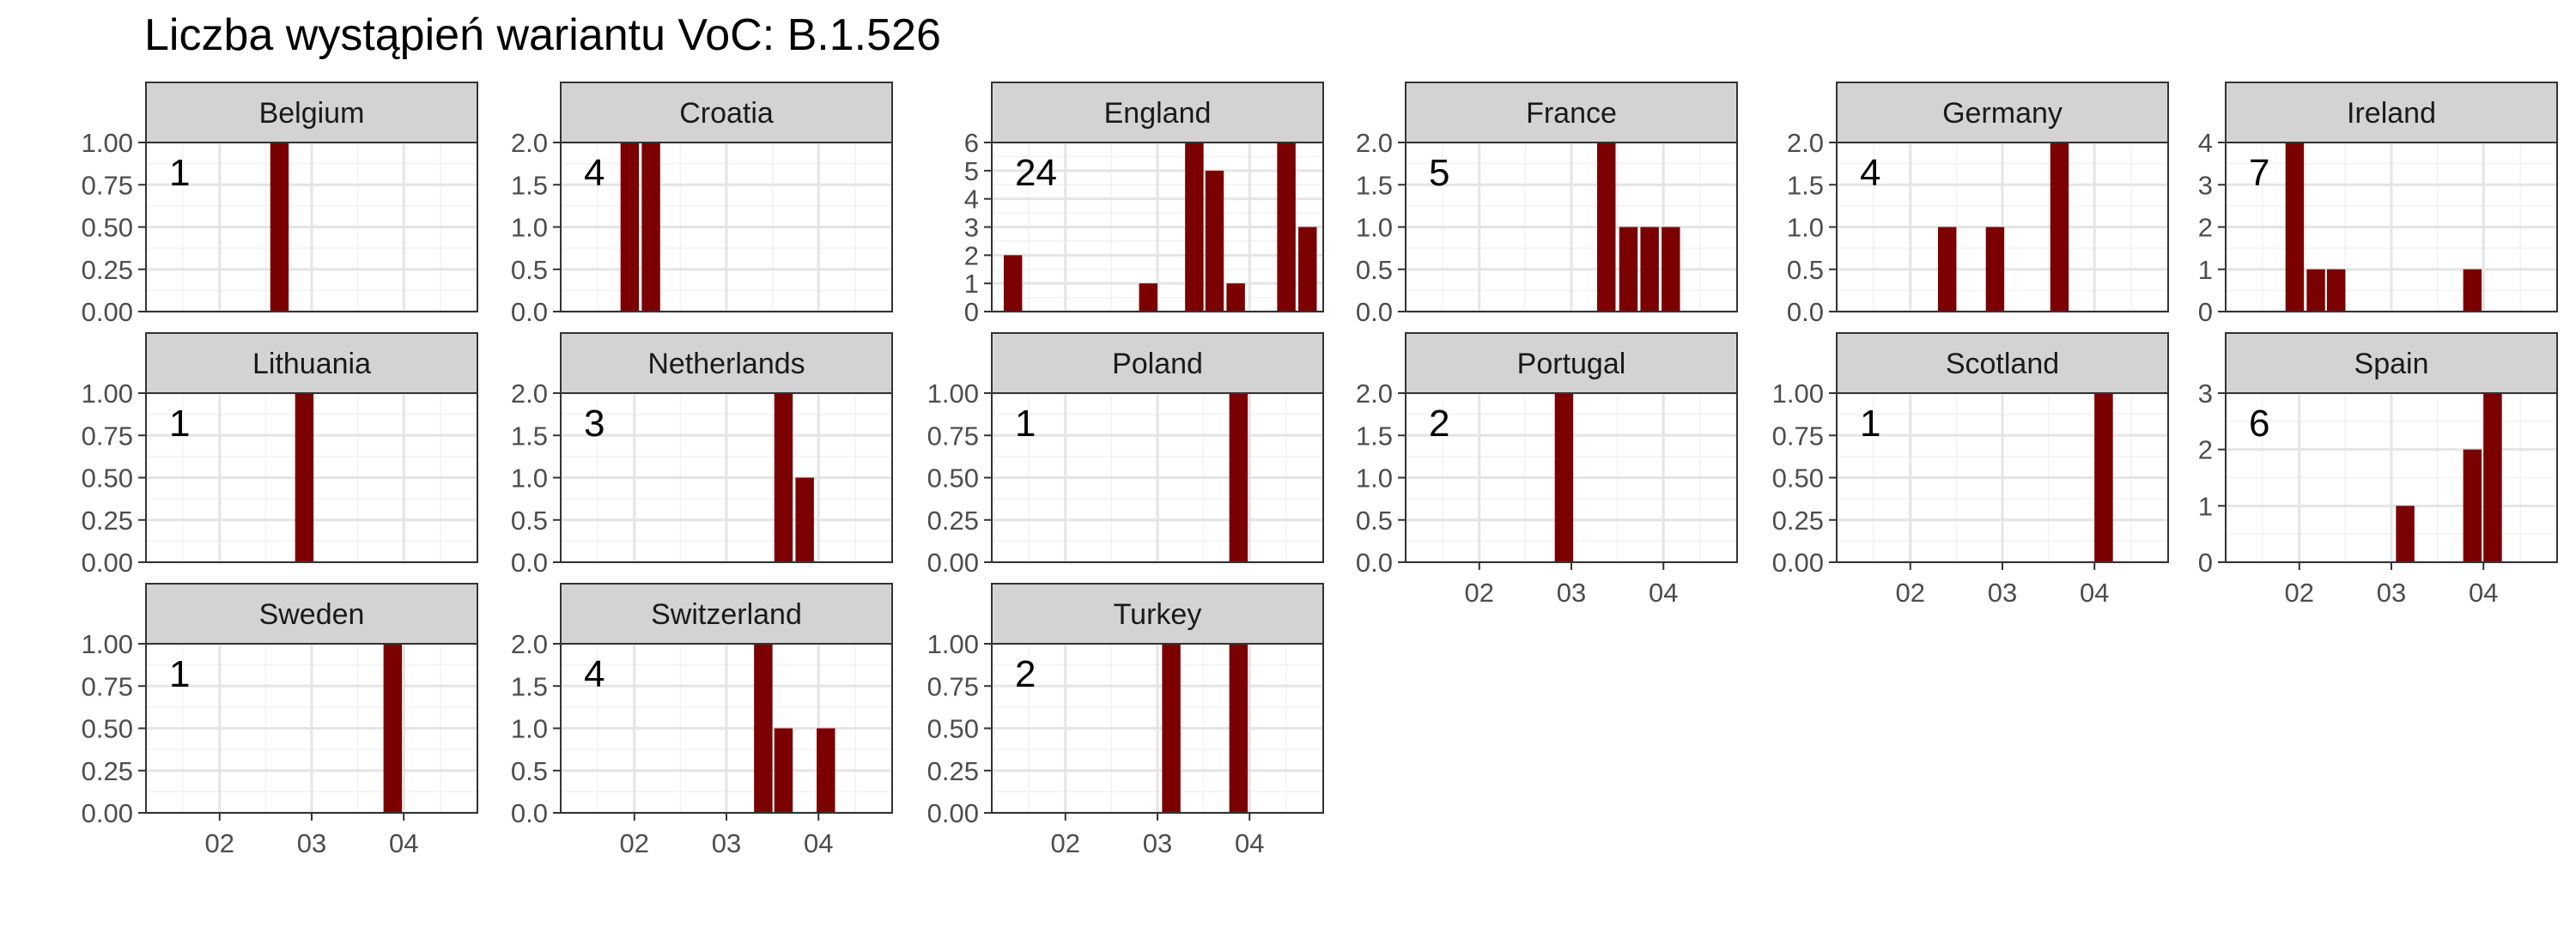 This screenshot has height=927, width=2576. Describe the element at coordinates (972, 143) in the screenshot. I see `y-tick-label: 6` at that location.